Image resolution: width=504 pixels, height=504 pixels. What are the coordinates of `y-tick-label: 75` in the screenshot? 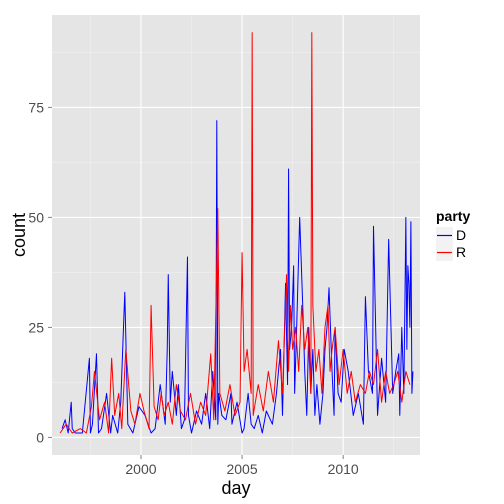 It's located at (36, 107).